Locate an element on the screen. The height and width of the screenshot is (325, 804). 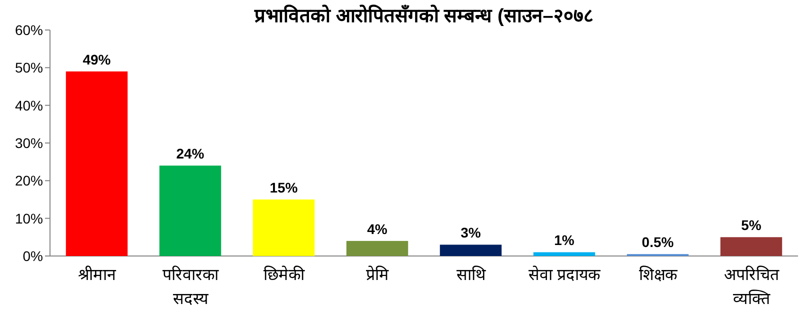
data-label: 3% is located at coordinates (471, 232).